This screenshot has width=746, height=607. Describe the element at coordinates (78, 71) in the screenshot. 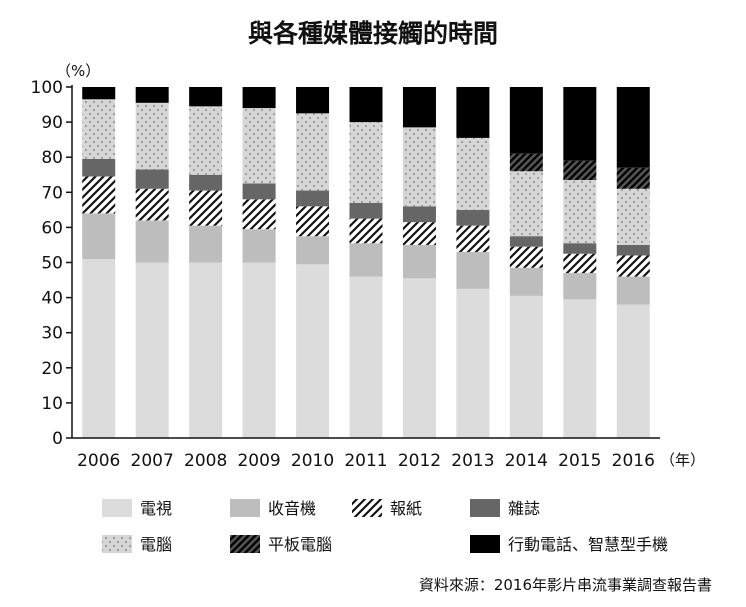

I see `y-axis-unit: （%）` at that location.